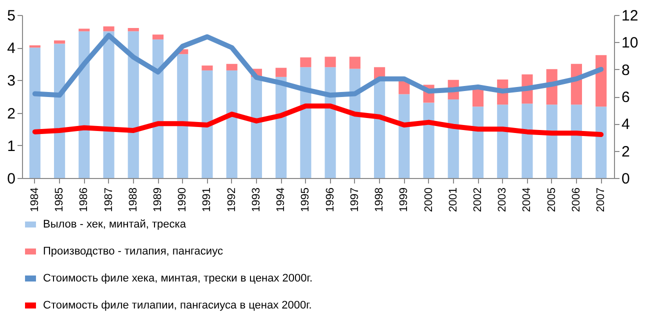 Image resolution: width=648 pixels, height=322 pixels. What do you see at coordinates (502, 200) in the screenshot?
I see `x-tick-label: 2003` at bounding box center [502, 200].